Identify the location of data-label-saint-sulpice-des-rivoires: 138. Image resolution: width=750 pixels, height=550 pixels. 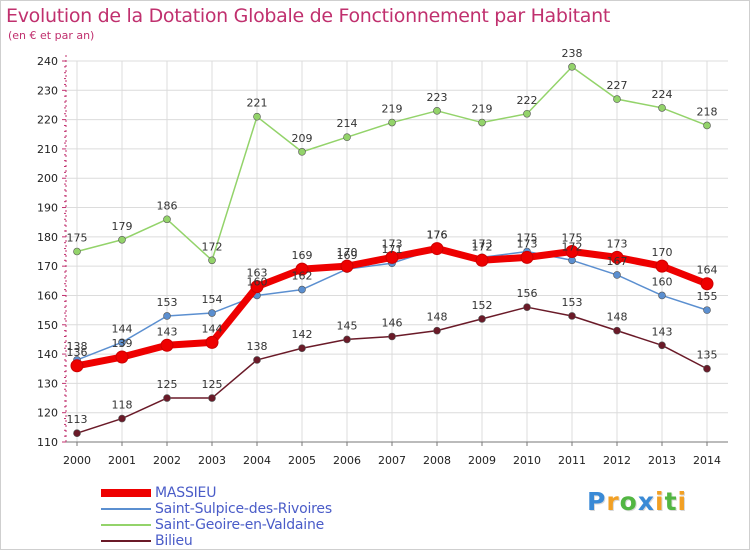
(77, 346).